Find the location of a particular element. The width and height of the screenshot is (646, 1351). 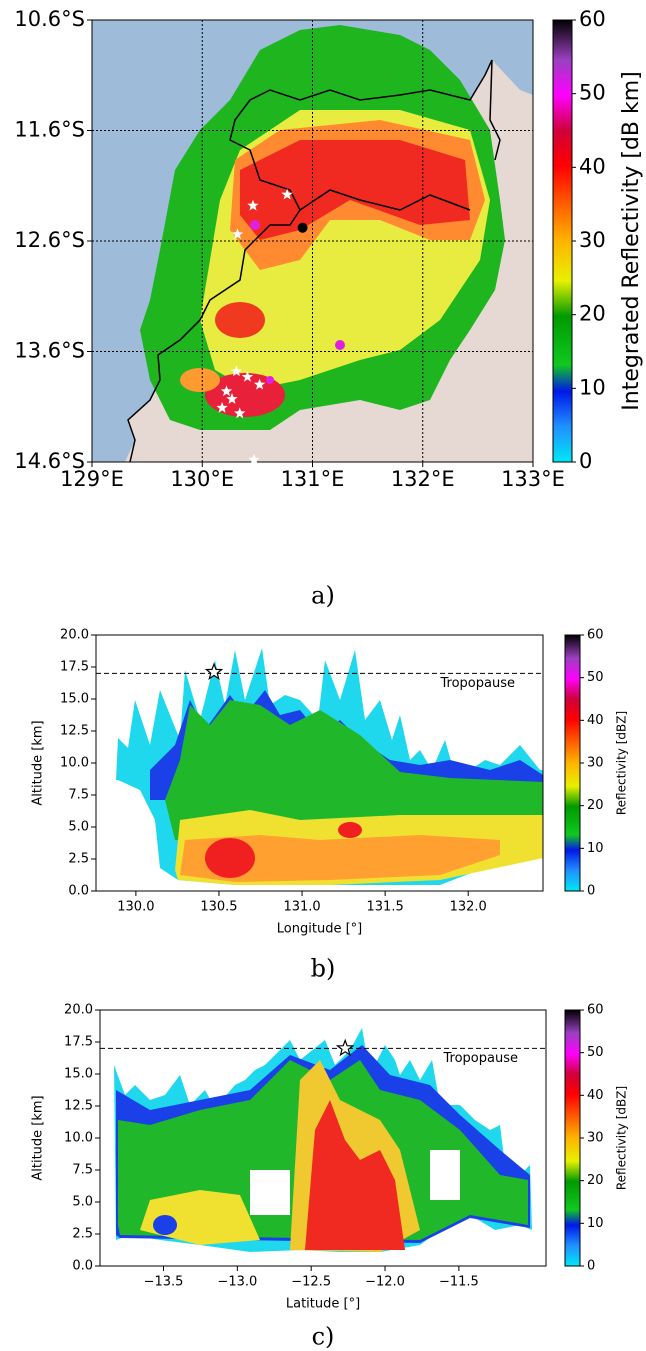

y-tick-label: 10.6°S is located at coordinates (49, 19).